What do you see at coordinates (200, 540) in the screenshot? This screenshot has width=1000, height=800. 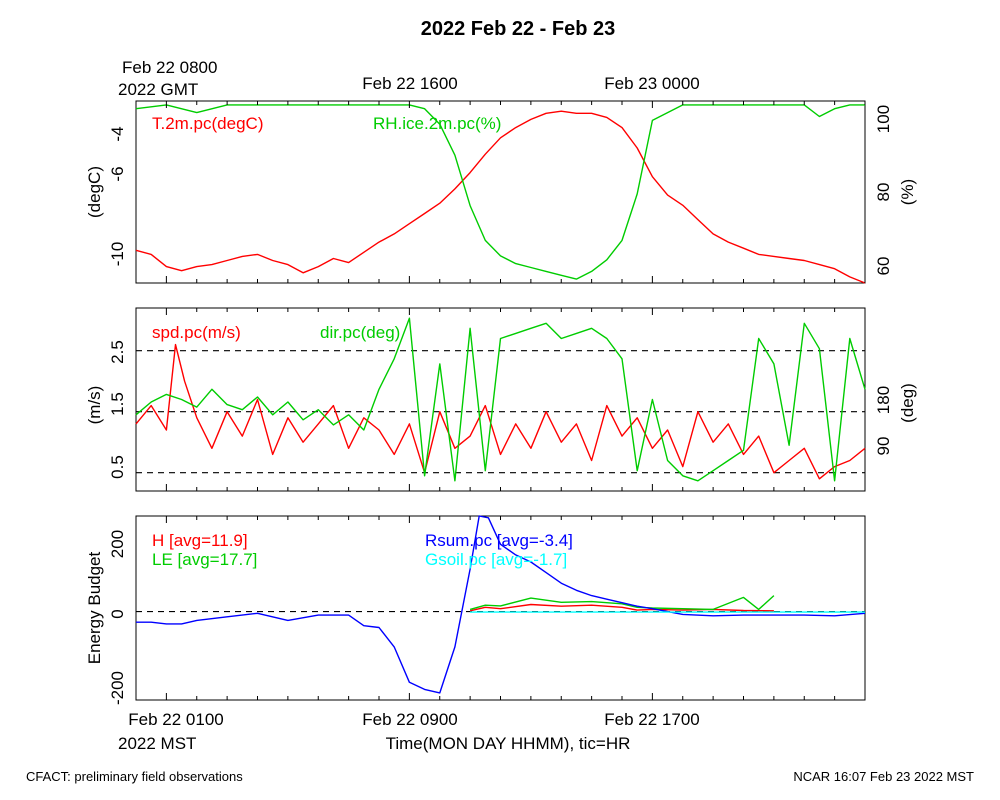 I see `p3-legend-h: H [avg=11.9]` at bounding box center [200, 540].